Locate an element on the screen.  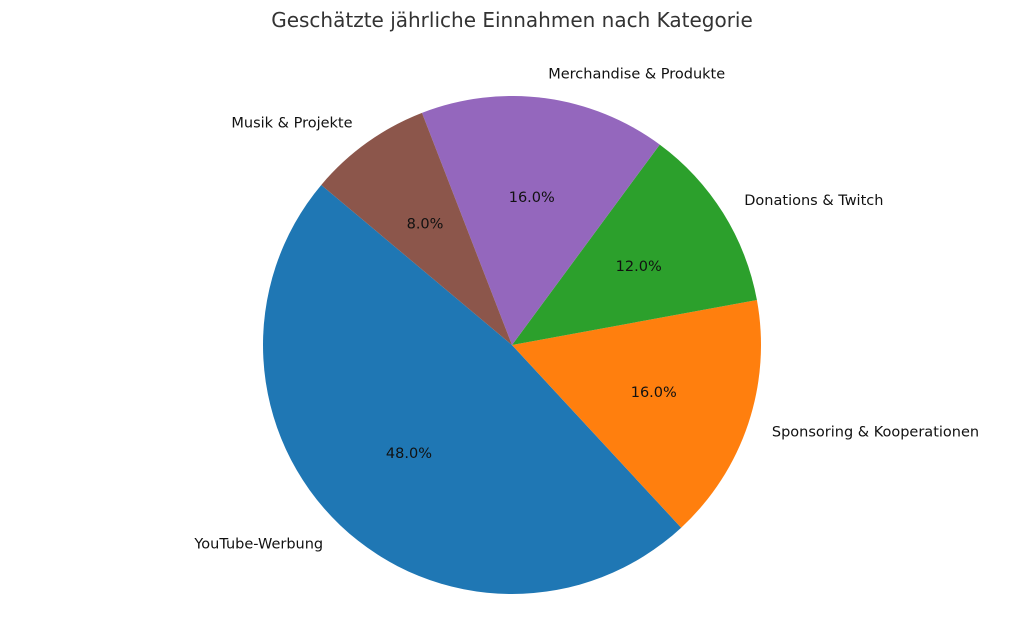
slice-label-donations-twitch: Donations & Twitch is located at coordinates (813, 201).